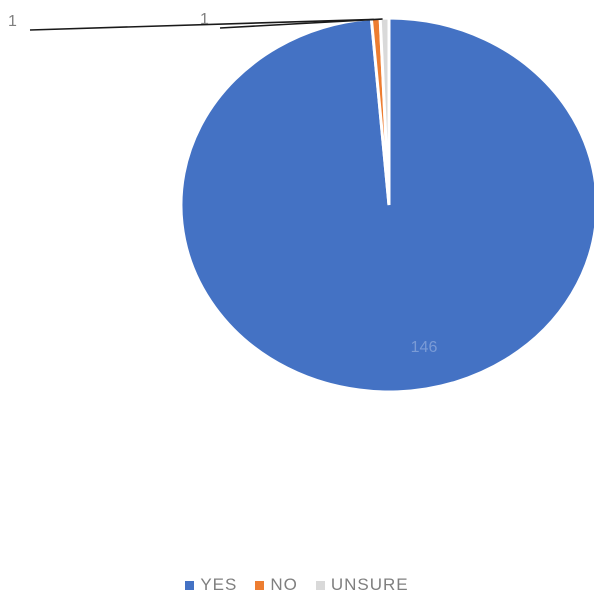 The image size is (594, 605). I want to click on legend-label-yes: YES, so click(219, 584).